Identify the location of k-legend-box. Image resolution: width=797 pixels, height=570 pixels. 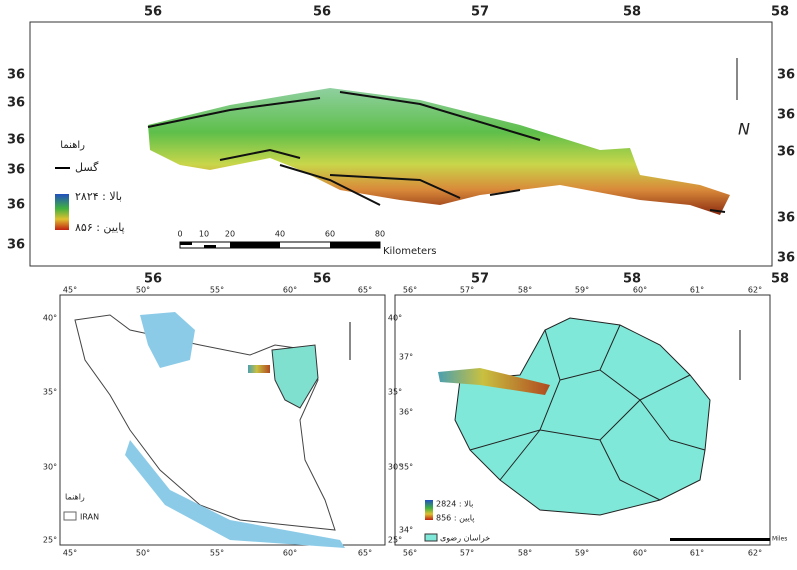
(431, 537).